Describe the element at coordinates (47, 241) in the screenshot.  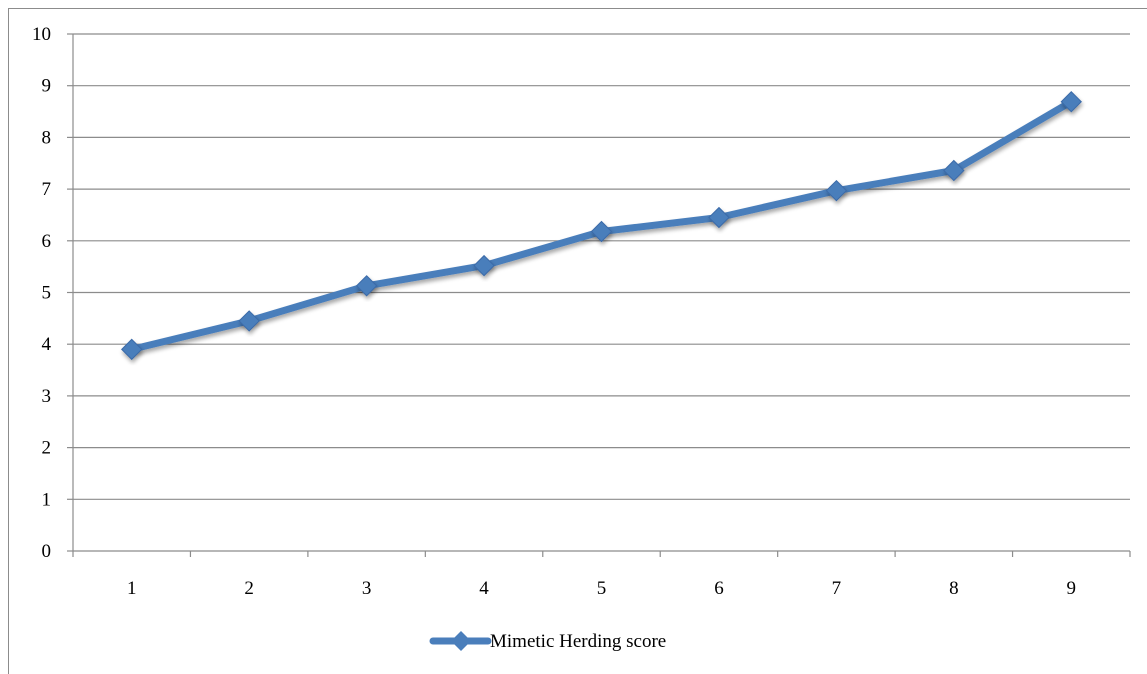
I see `y-tick-label-6: 6` at that location.